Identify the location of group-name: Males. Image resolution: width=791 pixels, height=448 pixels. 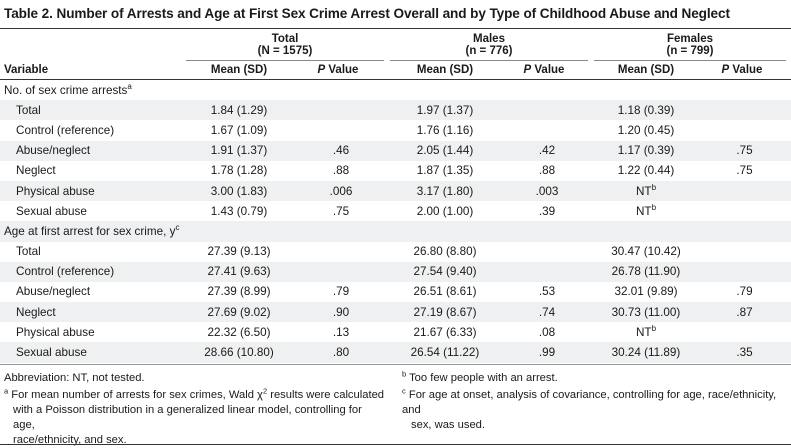
(489, 39).